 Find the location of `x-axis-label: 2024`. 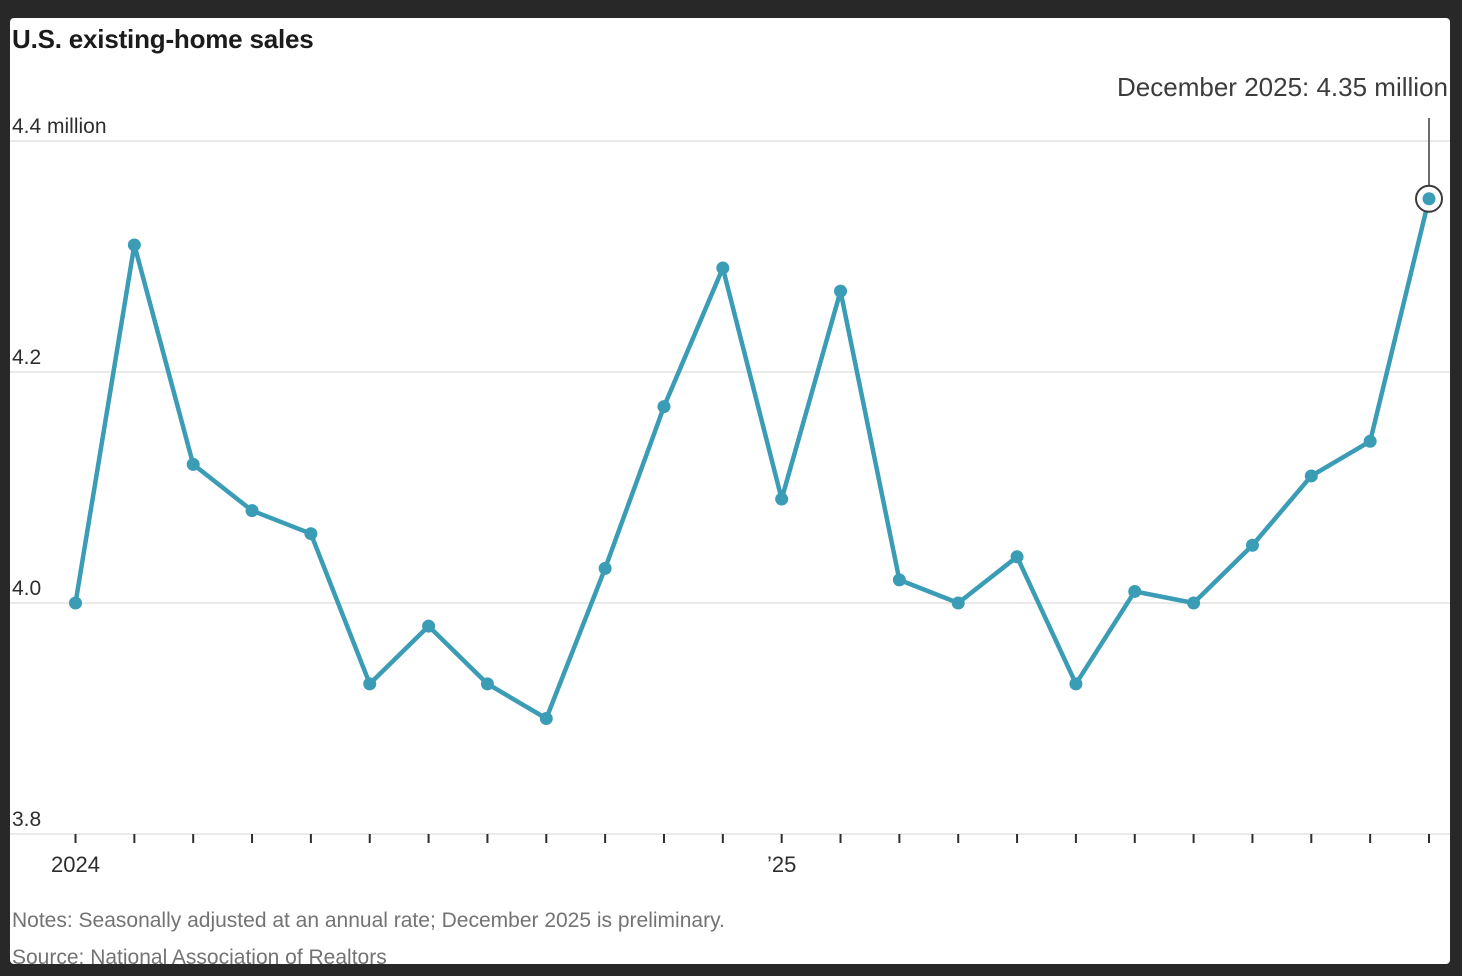

x-axis-label: 2024 is located at coordinates (75, 864).